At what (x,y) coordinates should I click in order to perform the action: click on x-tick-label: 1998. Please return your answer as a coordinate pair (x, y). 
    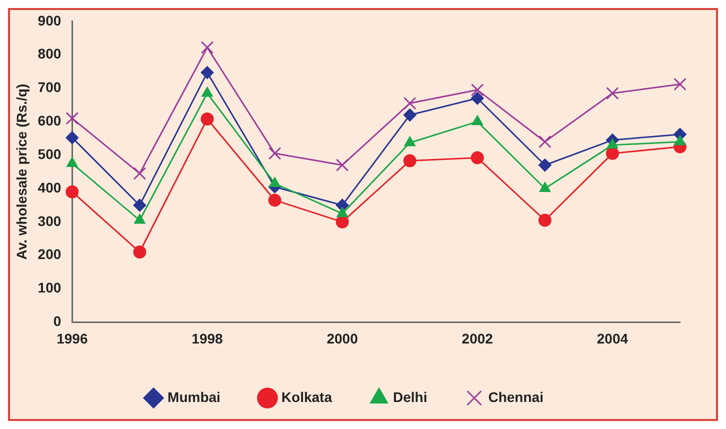
    Looking at the image, I should click on (208, 338).